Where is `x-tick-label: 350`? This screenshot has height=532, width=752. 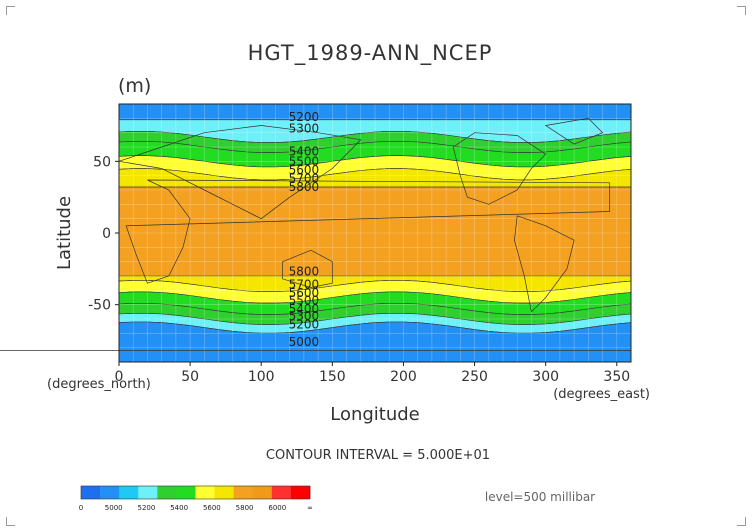 x-tick-label: 350 is located at coordinates (616, 377).